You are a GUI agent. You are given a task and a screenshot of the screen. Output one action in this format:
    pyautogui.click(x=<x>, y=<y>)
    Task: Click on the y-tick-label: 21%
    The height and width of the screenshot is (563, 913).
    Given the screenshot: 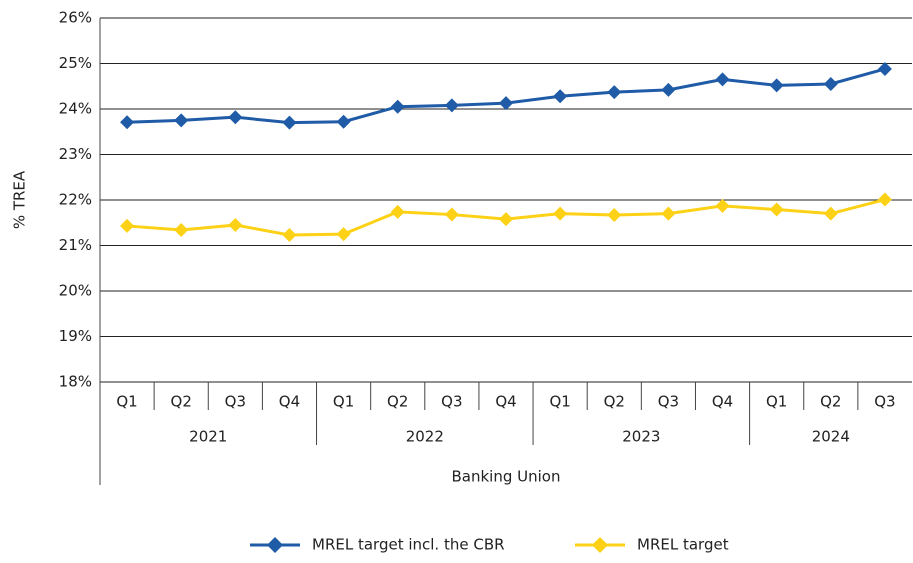 What is the action you would take?
    pyautogui.click(x=75, y=245)
    